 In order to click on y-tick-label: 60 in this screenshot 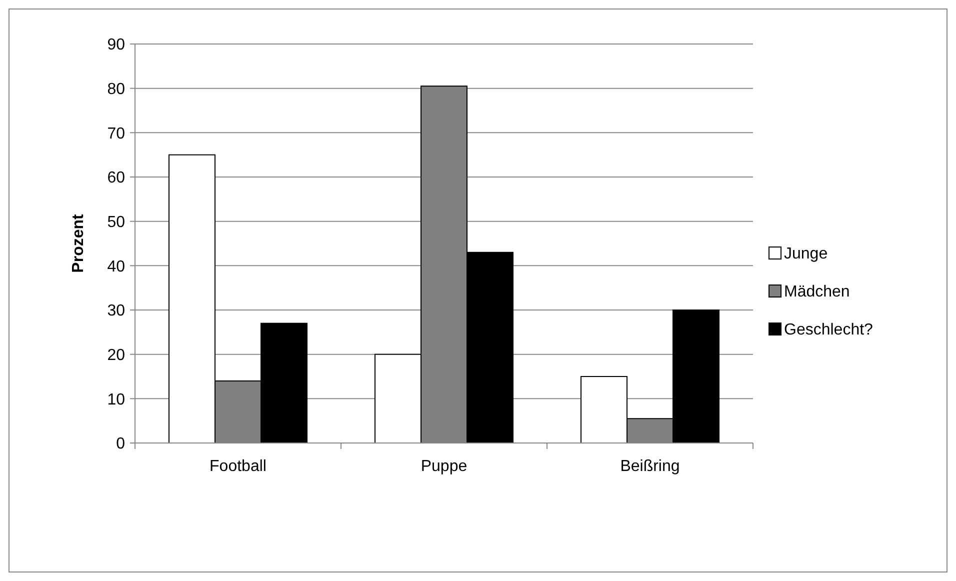, I will do `click(116, 178)`.